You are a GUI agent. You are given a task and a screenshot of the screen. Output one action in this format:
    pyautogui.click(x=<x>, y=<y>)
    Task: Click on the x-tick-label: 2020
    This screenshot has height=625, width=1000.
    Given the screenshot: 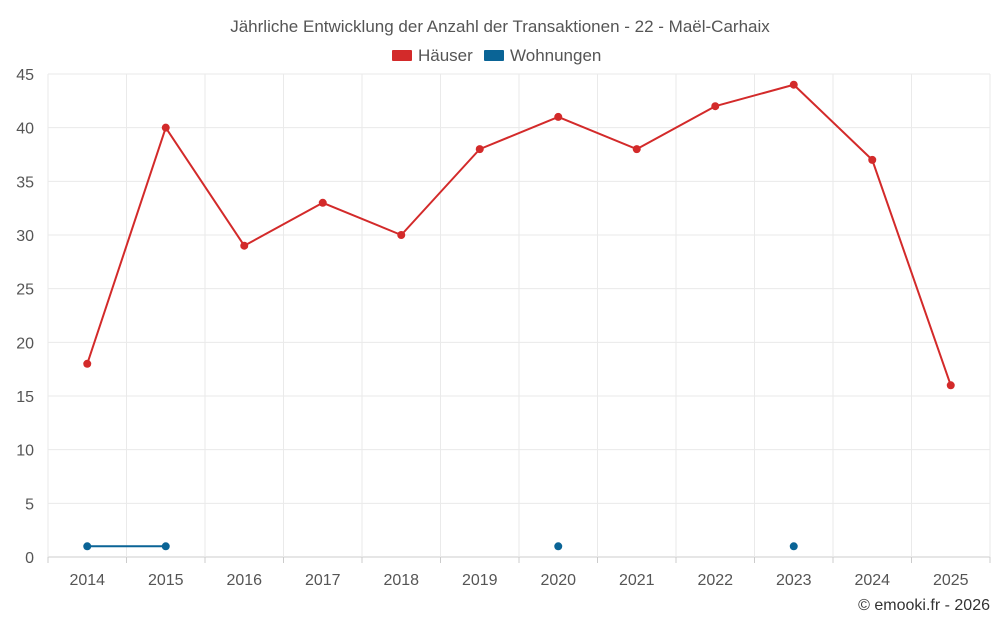 What is the action you would take?
    pyautogui.click(x=558, y=580)
    